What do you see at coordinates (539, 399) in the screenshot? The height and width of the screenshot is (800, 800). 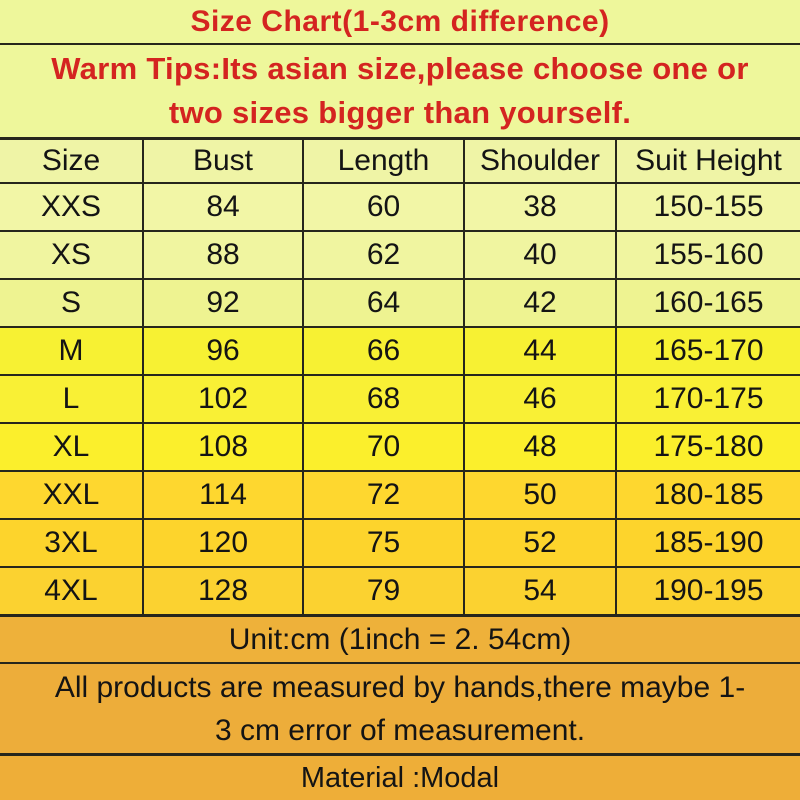 I see `shoulder-cell: 46` at bounding box center [539, 399].